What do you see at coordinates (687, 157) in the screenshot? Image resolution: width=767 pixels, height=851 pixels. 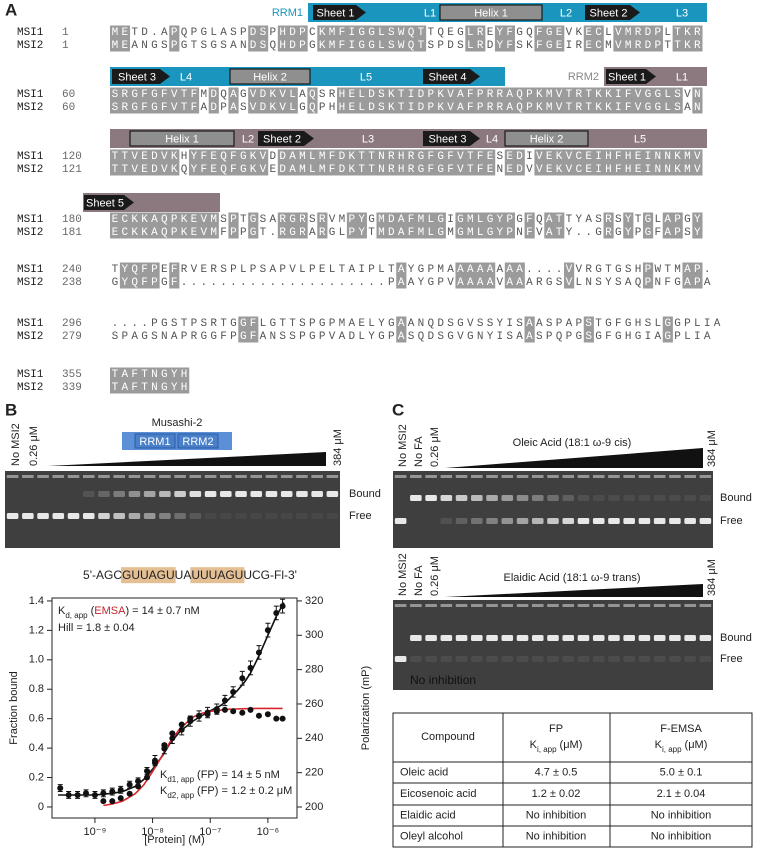 I see `residue: M` at bounding box center [687, 157].